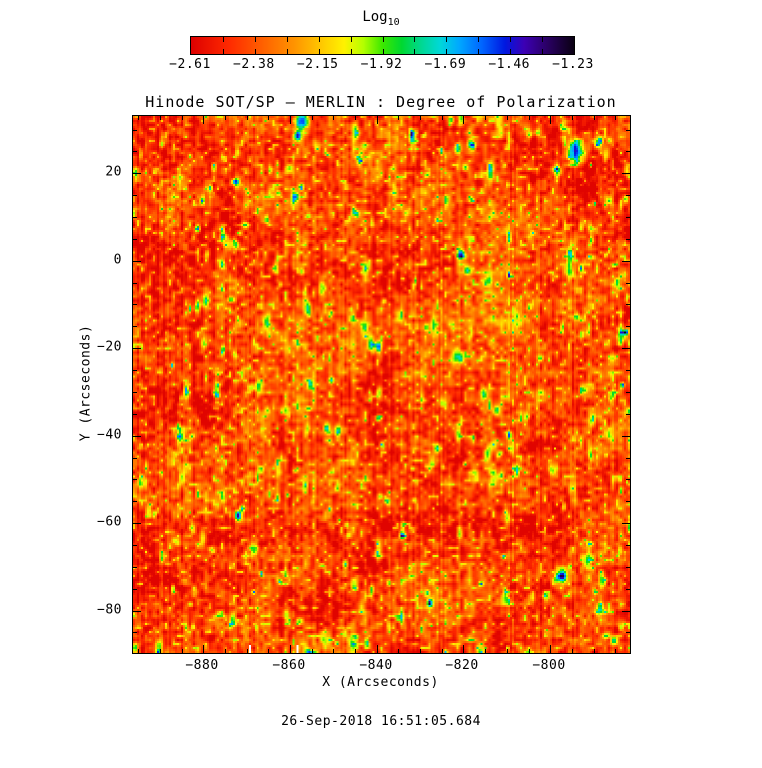 The width and height of the screenshot is (762, 768). I want to click on colorbar-tick-label: −1.69, so click(445, 64).